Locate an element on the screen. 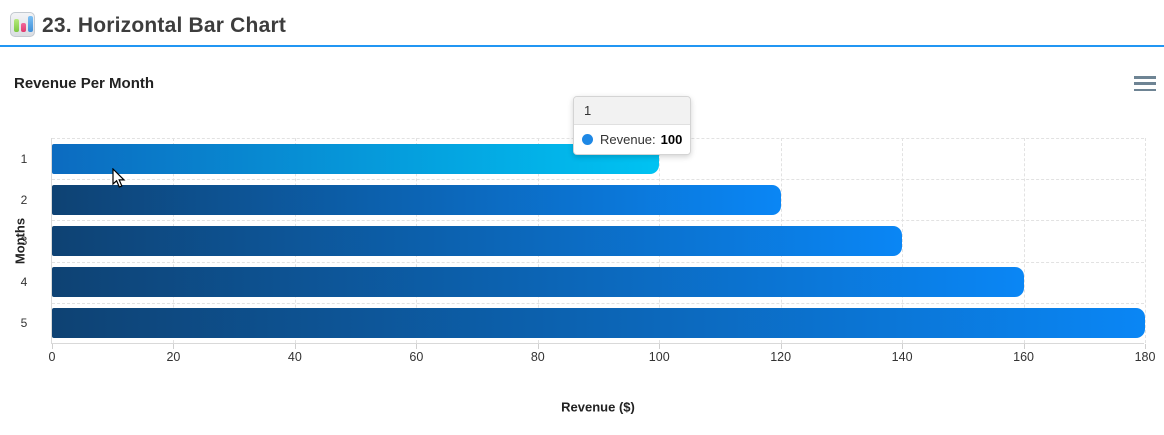  y-axis-label: Months is located at coordinates (20, 241).